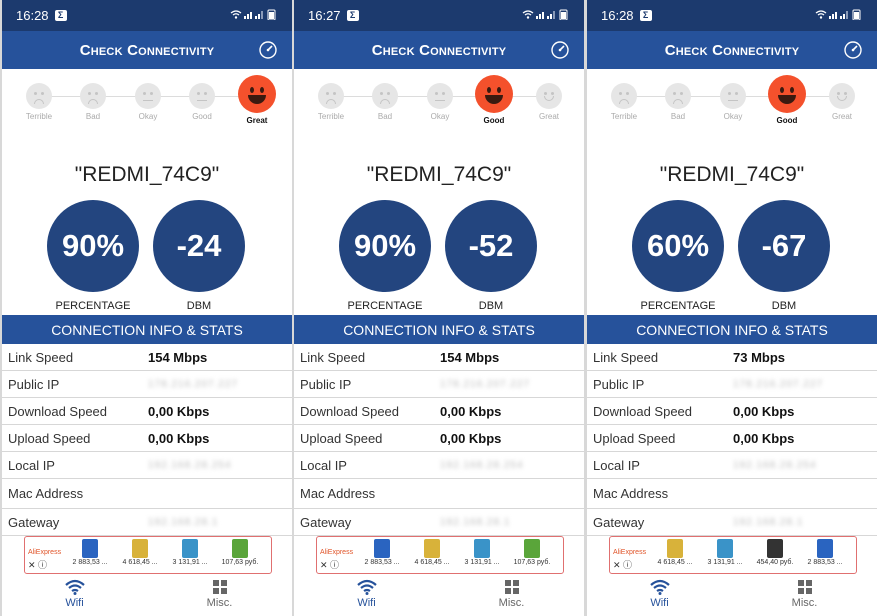 The width and height of the screenshot is (877, 616). What do you see at coordinates (634, 438) in the screenshot?
I see `info-key: Upload Speed` at bounding box center [634, 438].